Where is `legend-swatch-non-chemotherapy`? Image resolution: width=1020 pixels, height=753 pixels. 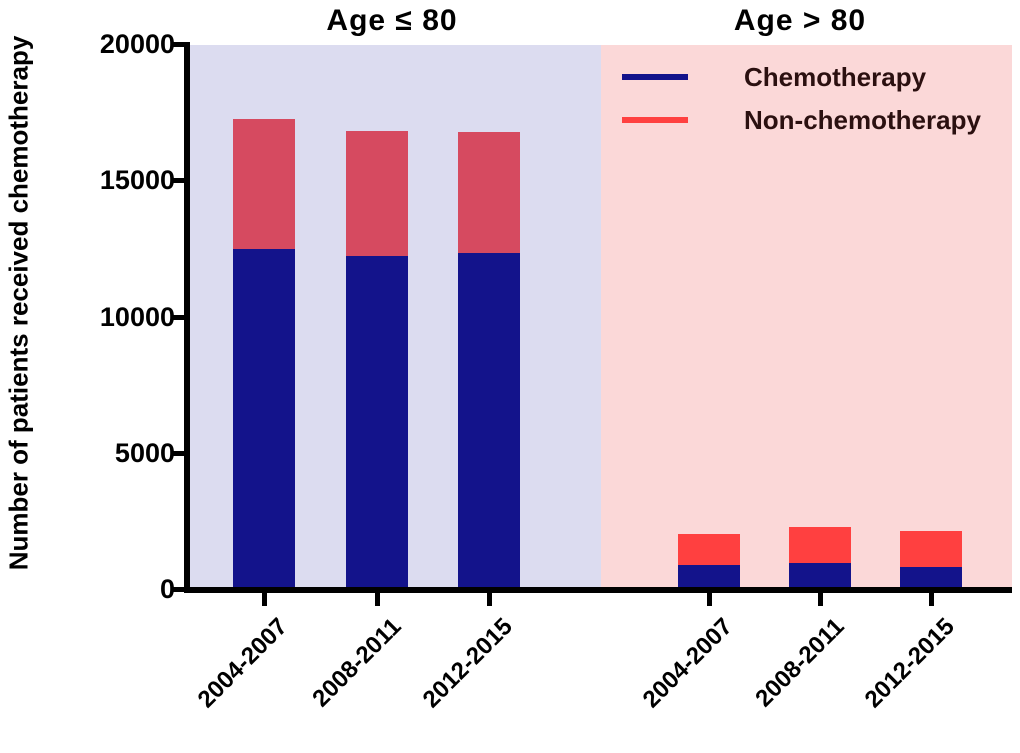
legend-swatch-non-chemotherapy is located at coordinates (655, 120).